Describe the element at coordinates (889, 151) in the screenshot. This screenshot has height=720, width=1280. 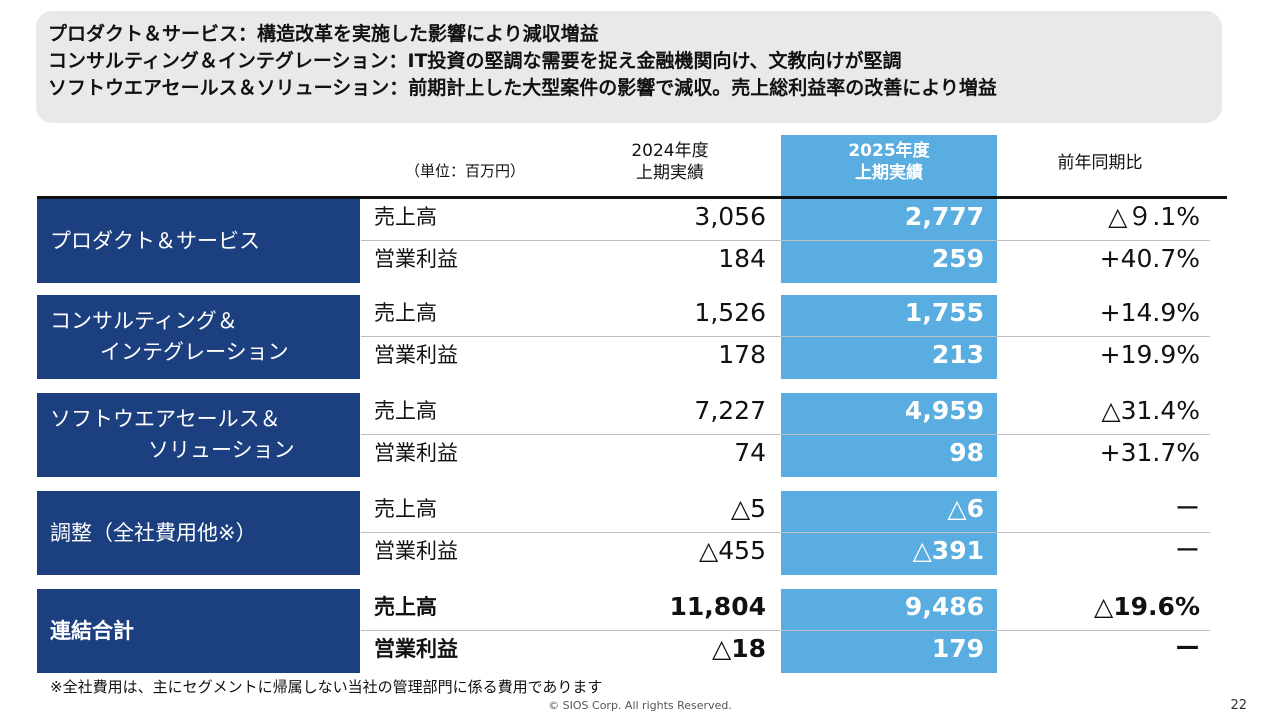
I see `header-curr-year-line1: 2025年度` at that location.